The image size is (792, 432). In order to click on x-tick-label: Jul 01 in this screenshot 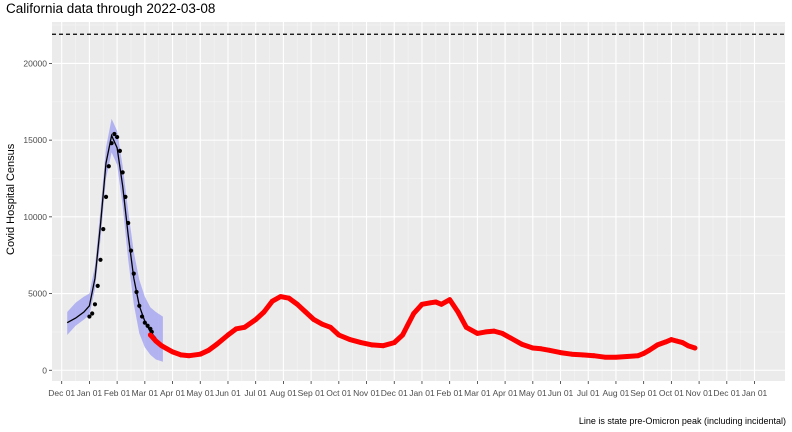, I will do `click(588, 393)`.